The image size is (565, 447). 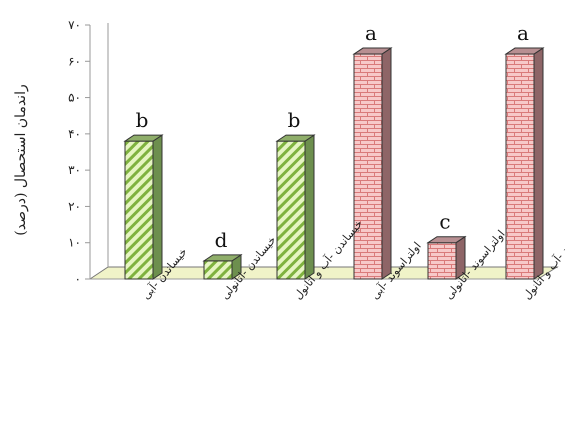 I want to click on significance-label: d, so click(x=221, y=240).